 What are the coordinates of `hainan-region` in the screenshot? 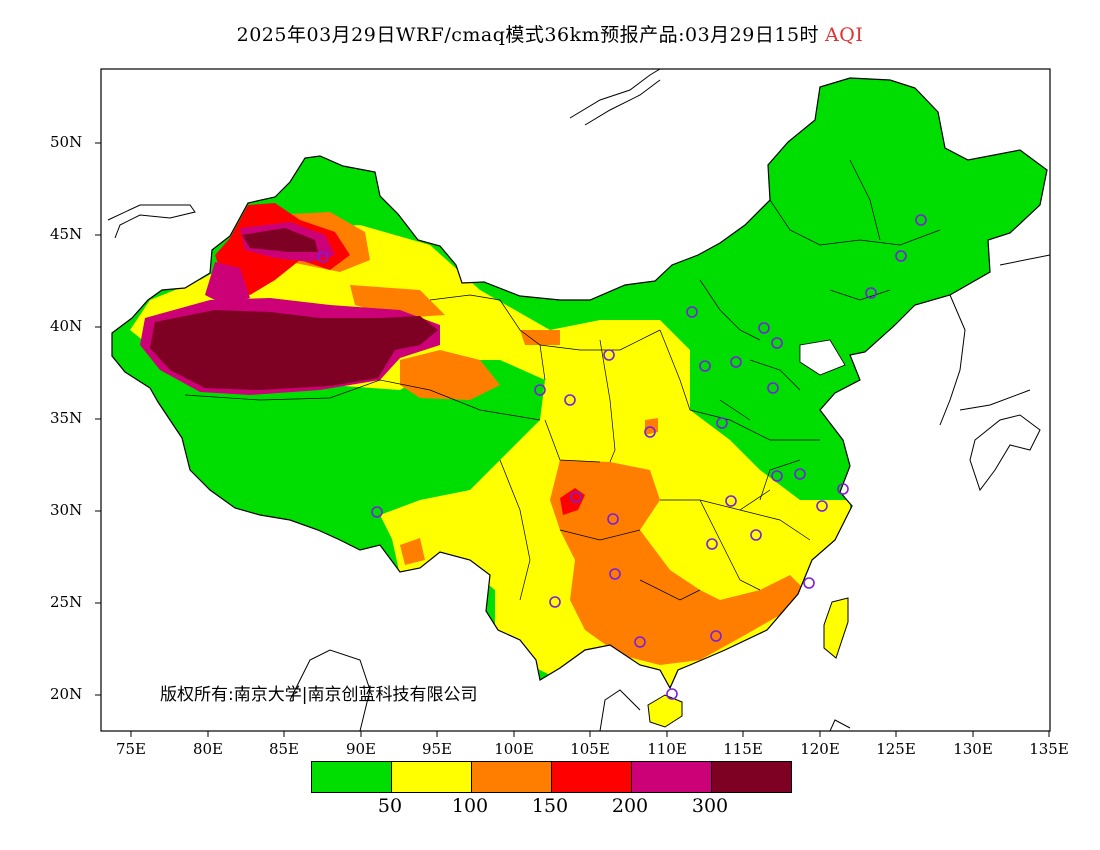 It's located at (665, 711).